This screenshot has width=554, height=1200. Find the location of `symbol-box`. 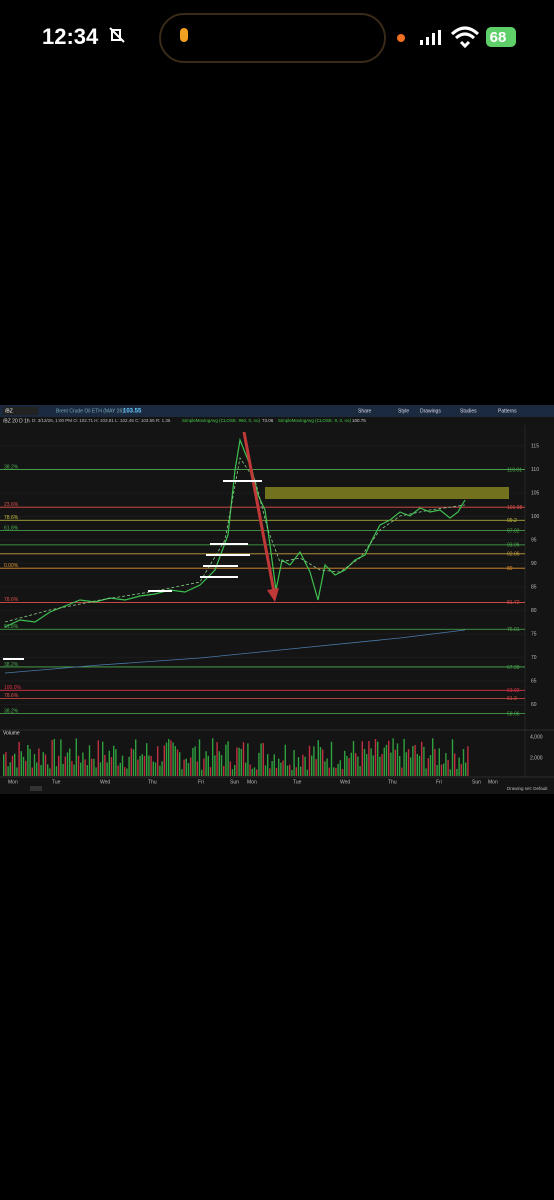

symbol-box is located at coordinates (20, 411).